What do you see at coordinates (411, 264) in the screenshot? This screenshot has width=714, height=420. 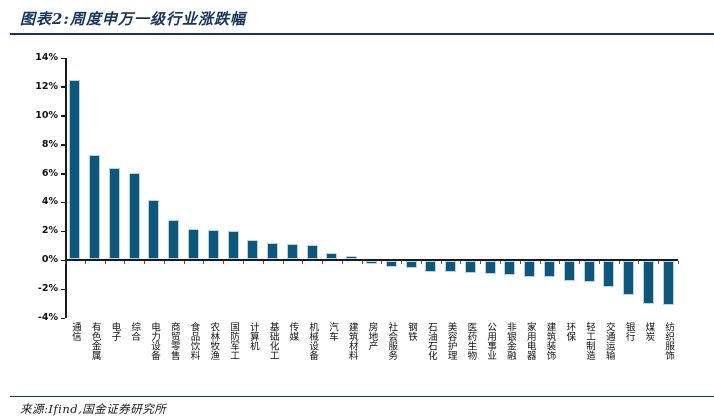 I see `bar-钢铁` at bounding box center [411, 264].